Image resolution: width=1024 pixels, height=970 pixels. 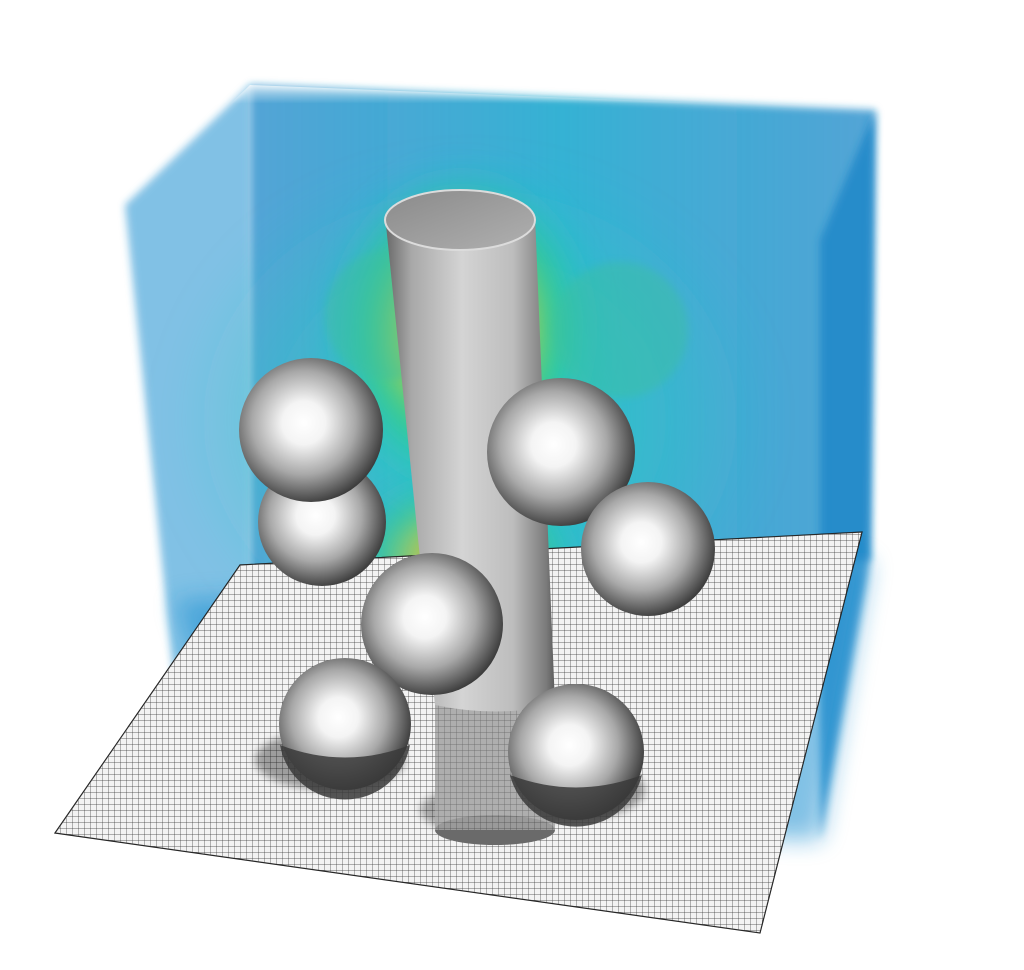 I want to click on sphere-center, so click(x=432, y=624).